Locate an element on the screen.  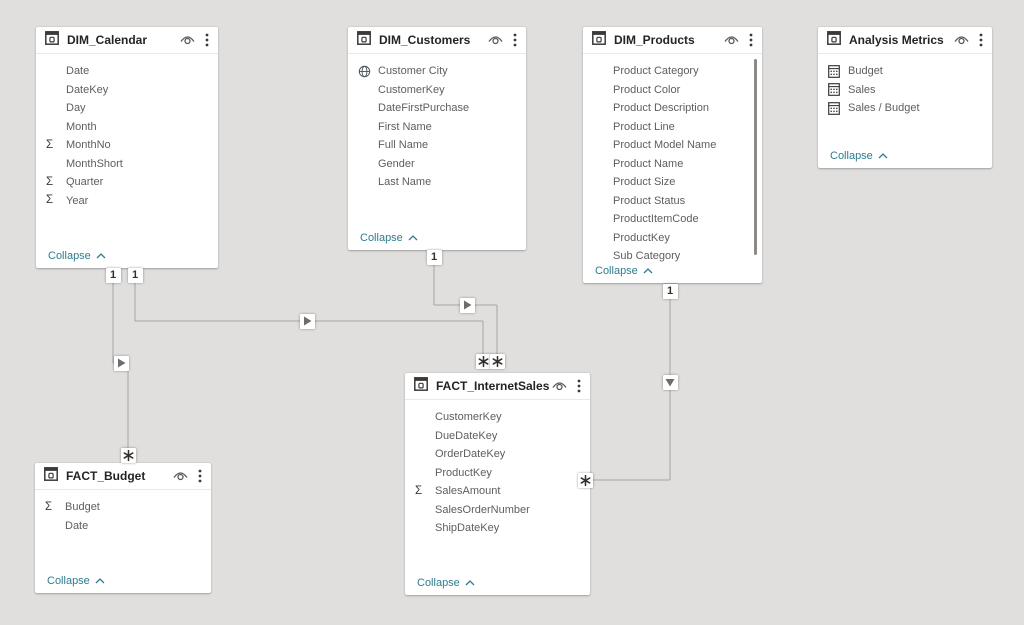
field-row-budget: Budget is located at coordinates (905, 71).